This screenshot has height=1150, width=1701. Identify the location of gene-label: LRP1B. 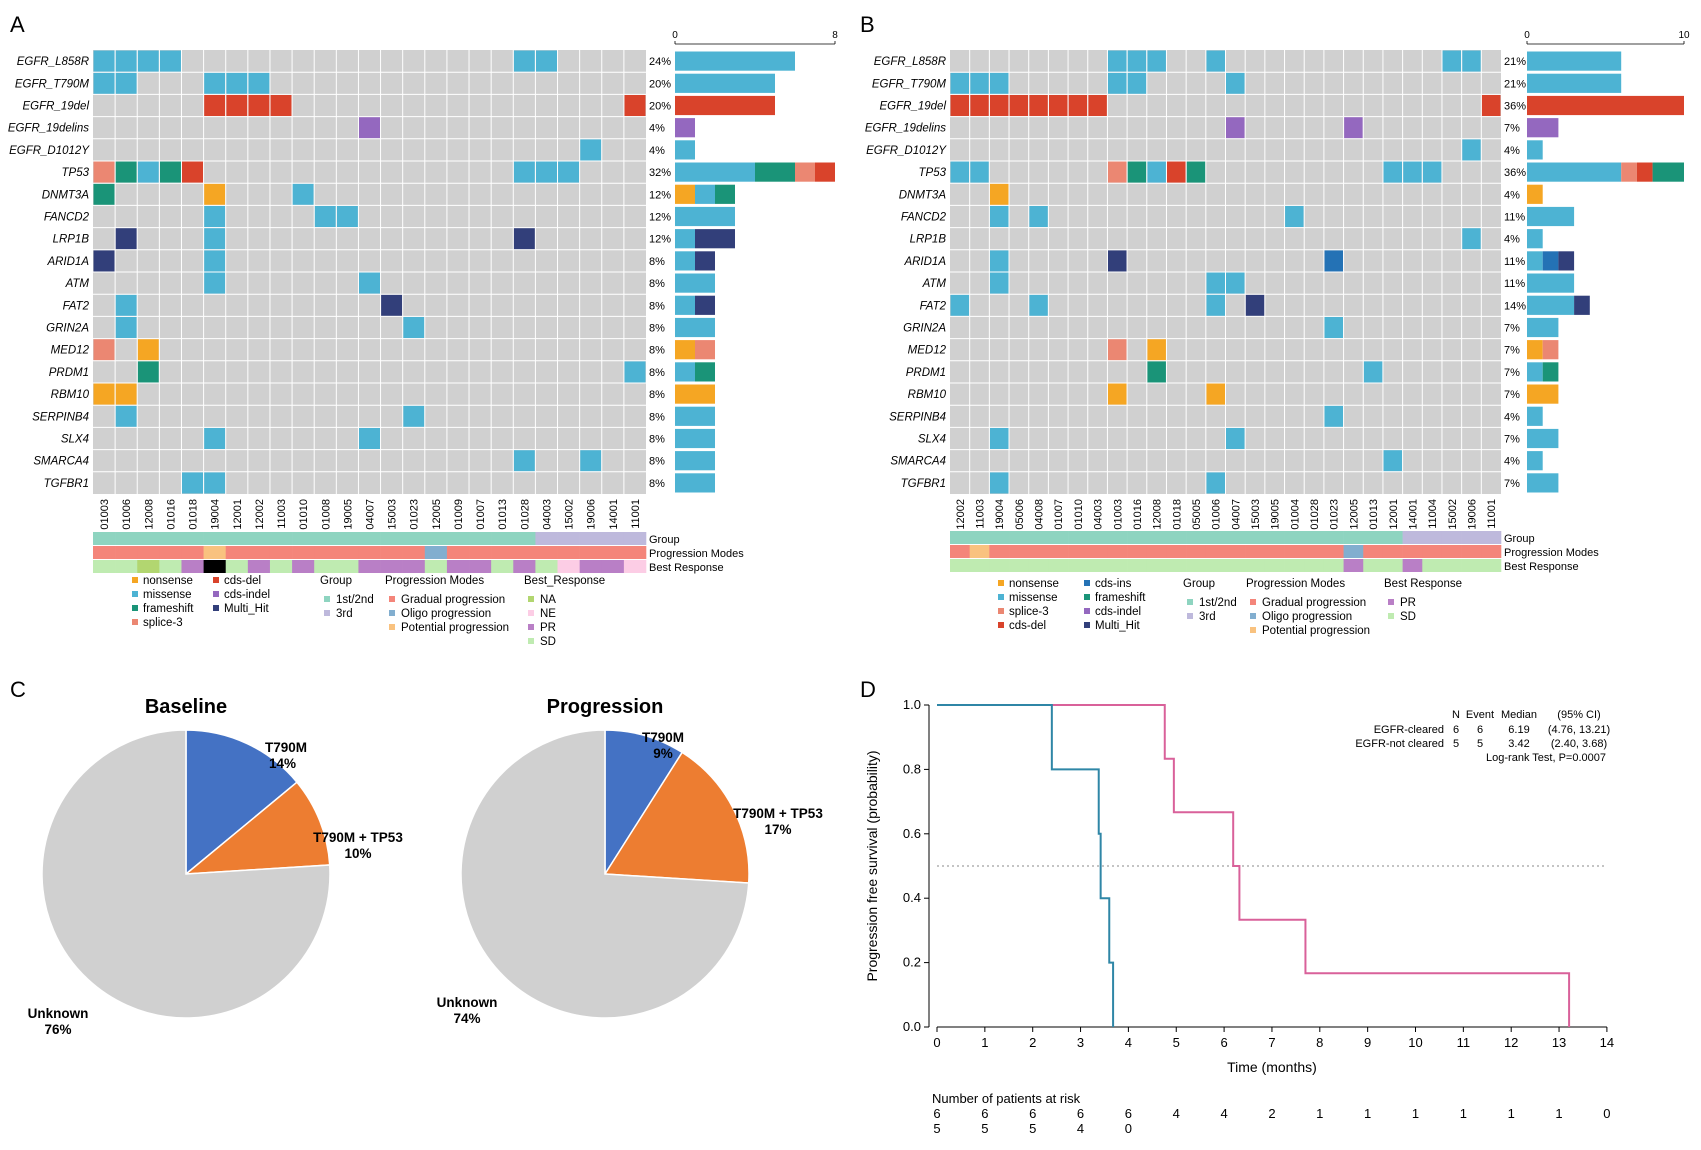
(71, 240).